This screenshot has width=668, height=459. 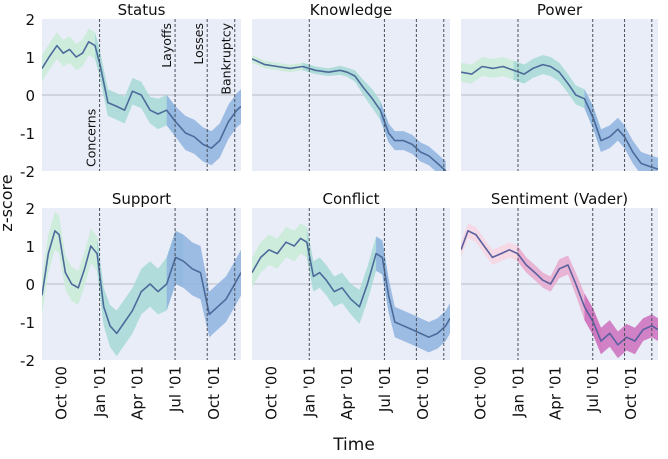 I want to click on event-label: Bankruptcy, so click(x=226, y=58).